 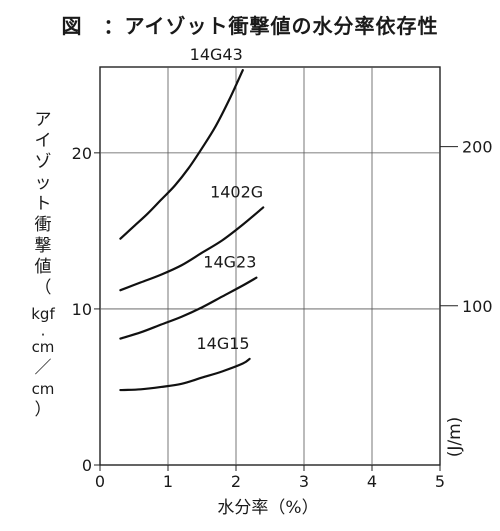 I want to click on y-axis-label-char: ゾ, so click(x=43, y=162).